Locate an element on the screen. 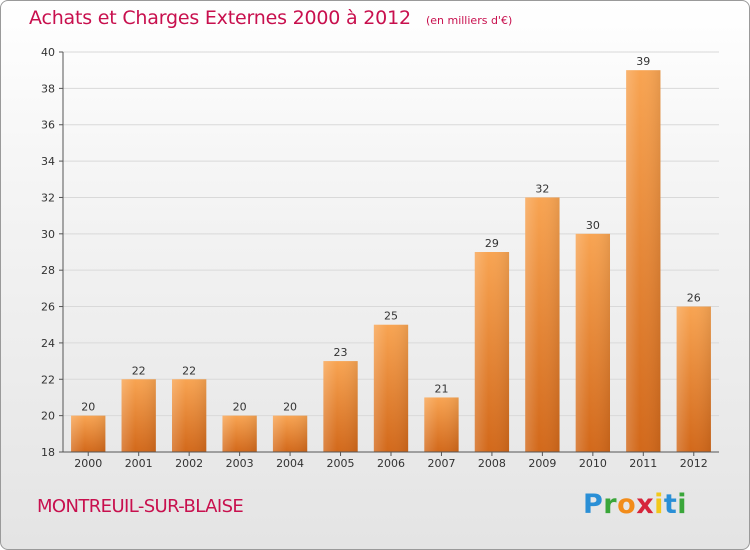 Image resolution: width=750 pixels, height=550 pixels. x-tick-label: 2004 is located at coordinates (290, 463).